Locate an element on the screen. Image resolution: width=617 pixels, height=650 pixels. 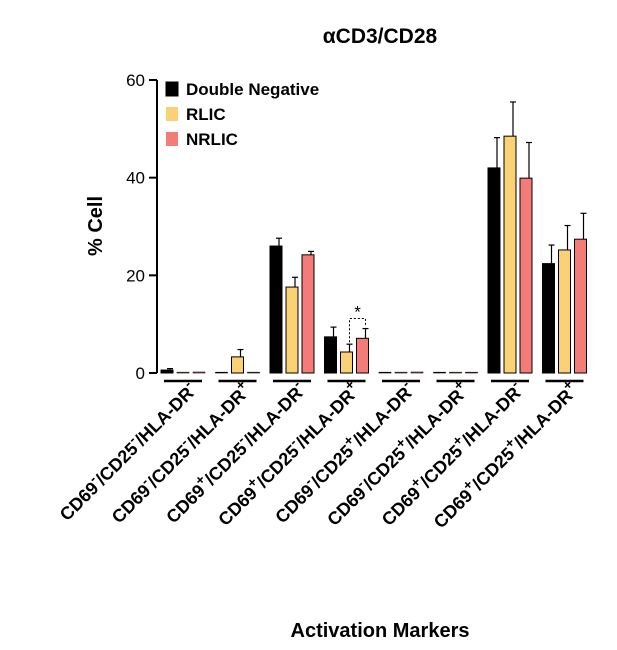
x-axis-title: Activation Markers is located at coordinates (380, 631).